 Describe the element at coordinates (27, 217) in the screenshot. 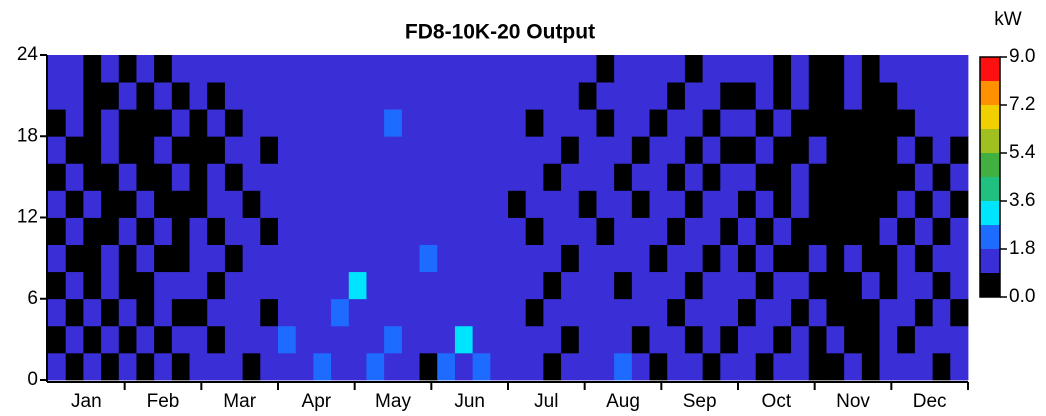

I see `y-tick-label: 12` at that location.